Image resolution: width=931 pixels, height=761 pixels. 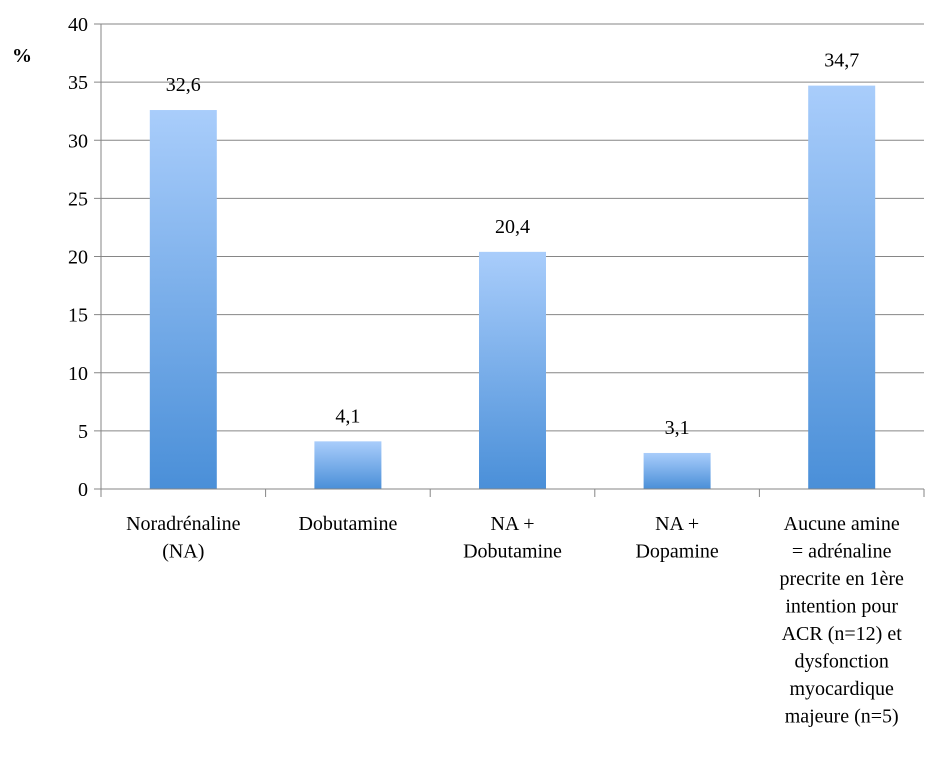 I want to click on y-tick-label: 30, so click(x=78, y=141).